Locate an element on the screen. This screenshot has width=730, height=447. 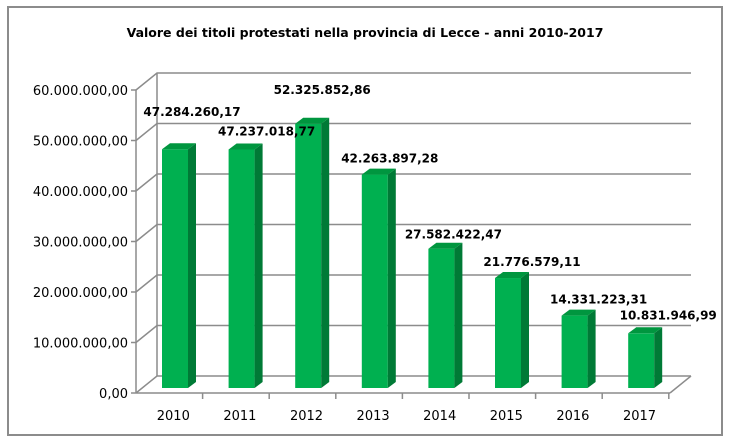
x-tick-label: 2015 is located at coordinates (506, 416).